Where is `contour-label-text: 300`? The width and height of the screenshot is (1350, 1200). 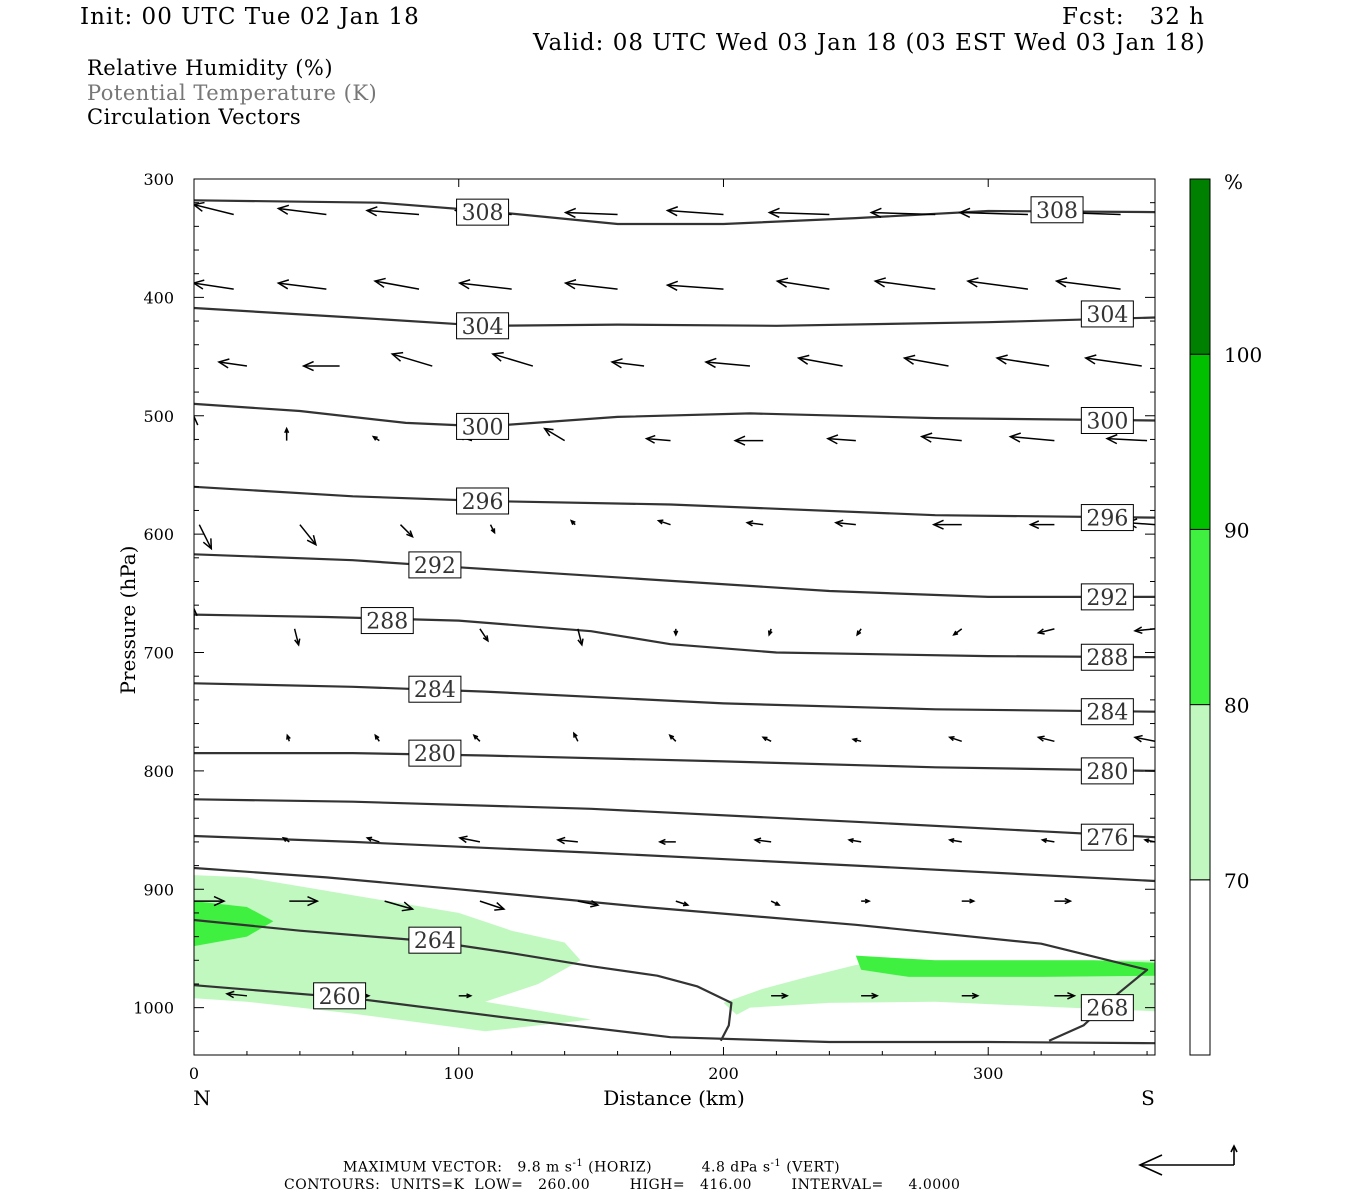 contour-label-text: 300 is located at coordinates (1107, 421).